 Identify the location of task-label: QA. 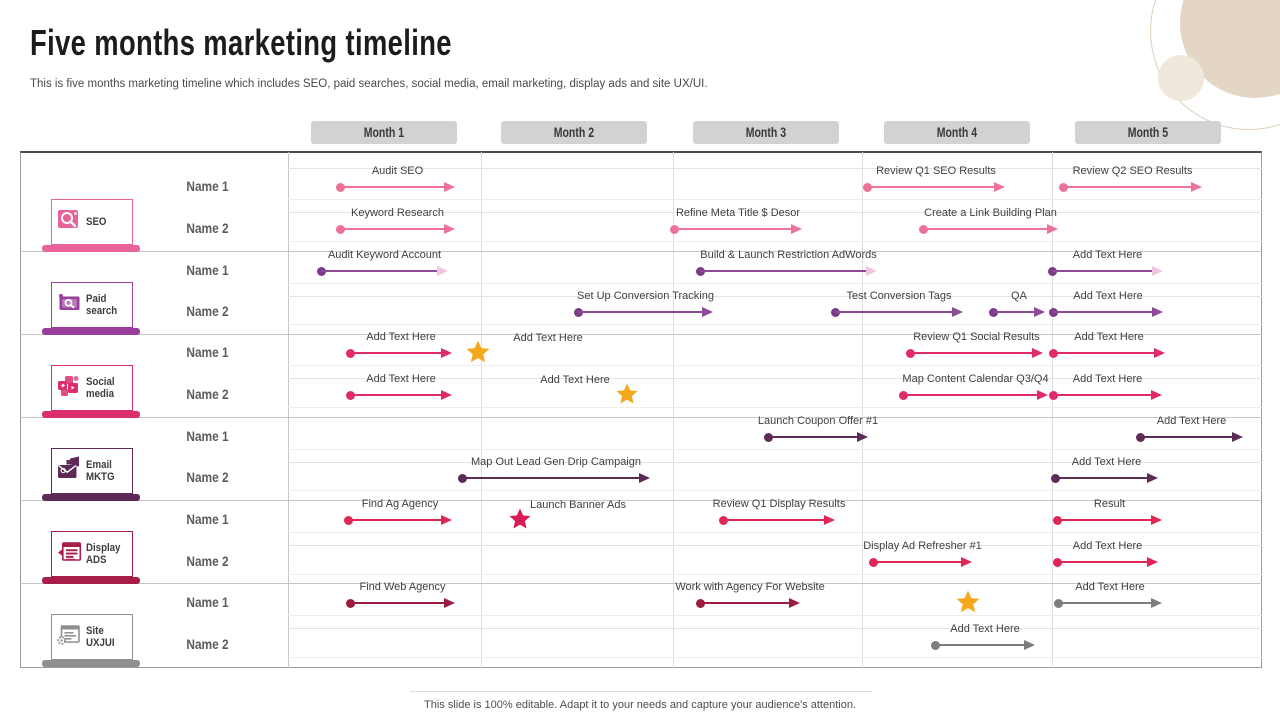
(1019, 296).